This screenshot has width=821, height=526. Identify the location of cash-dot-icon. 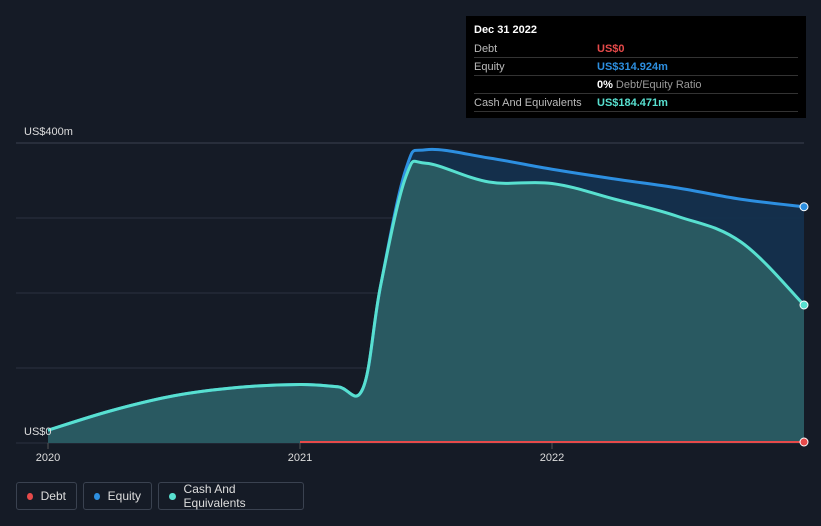
(172, 496).